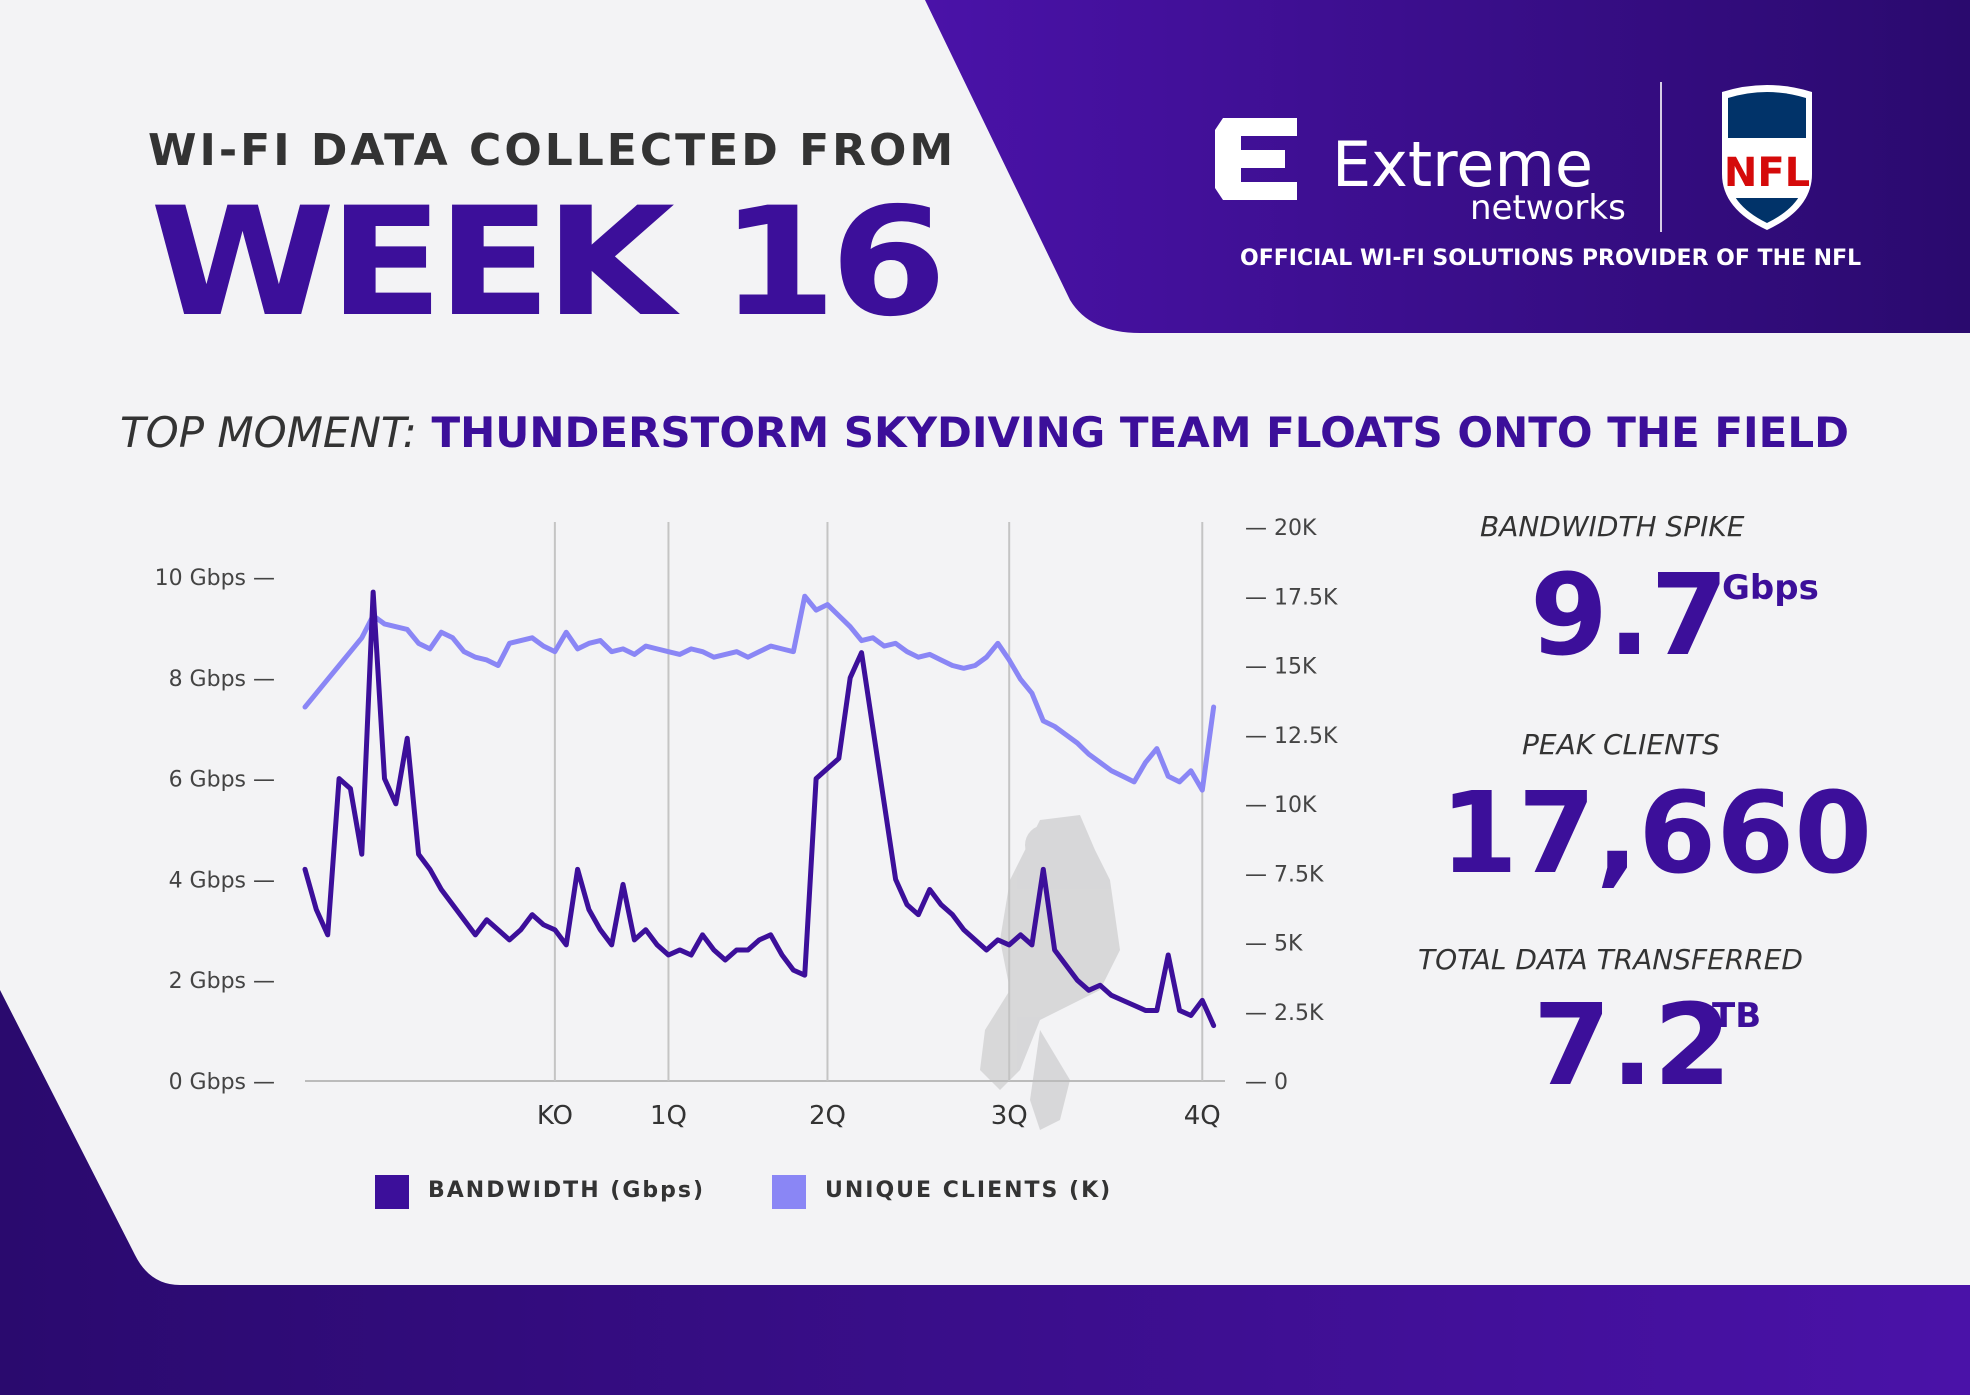 This screenshot has width=1970, height=1395. I want to click on stat-clients-label: PEAK CLIENTS, so click(1621, 744).